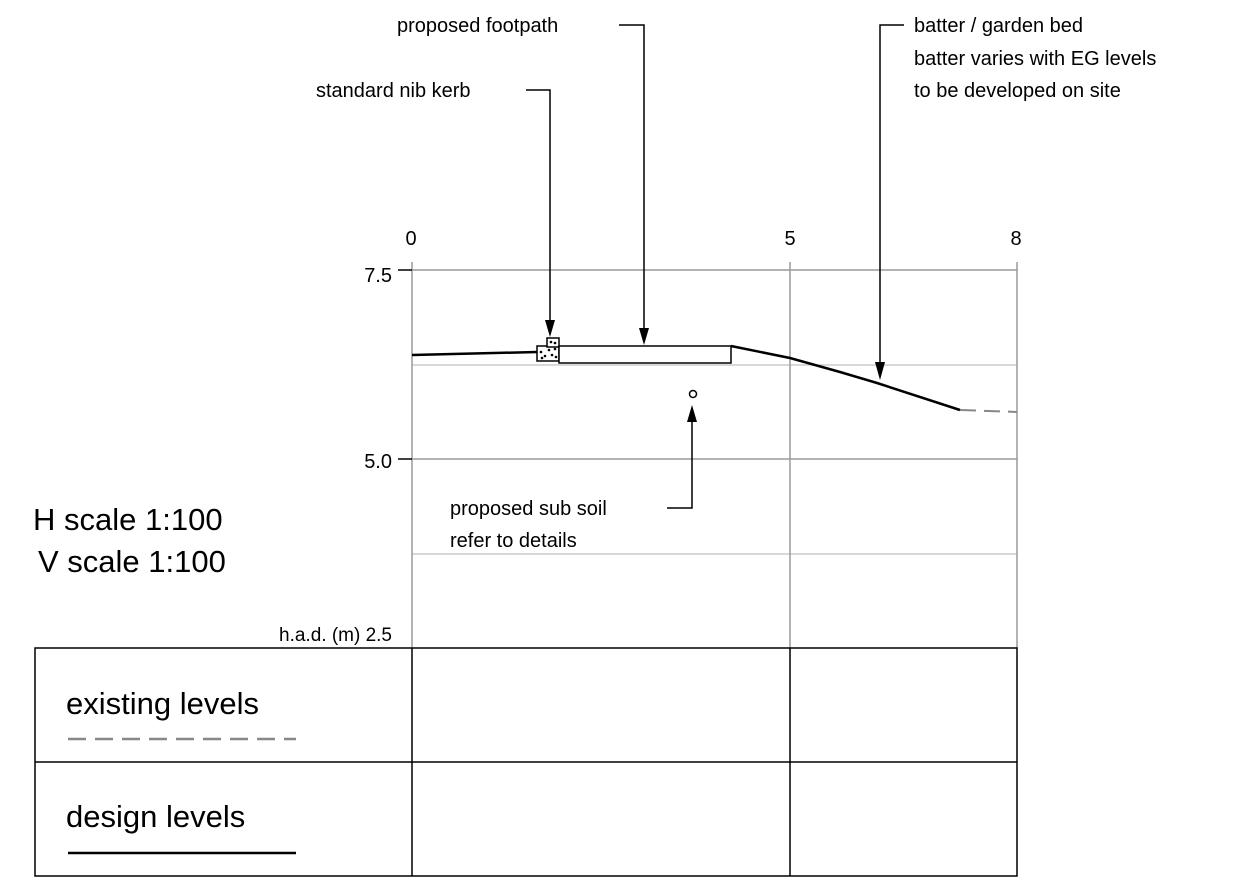 Image resolution: width=1235 pixels, height=880 pixels. What do you see at coordinates (714, 378) in the screenshot?
I see `design-profile` at bounding box center [714, 378].